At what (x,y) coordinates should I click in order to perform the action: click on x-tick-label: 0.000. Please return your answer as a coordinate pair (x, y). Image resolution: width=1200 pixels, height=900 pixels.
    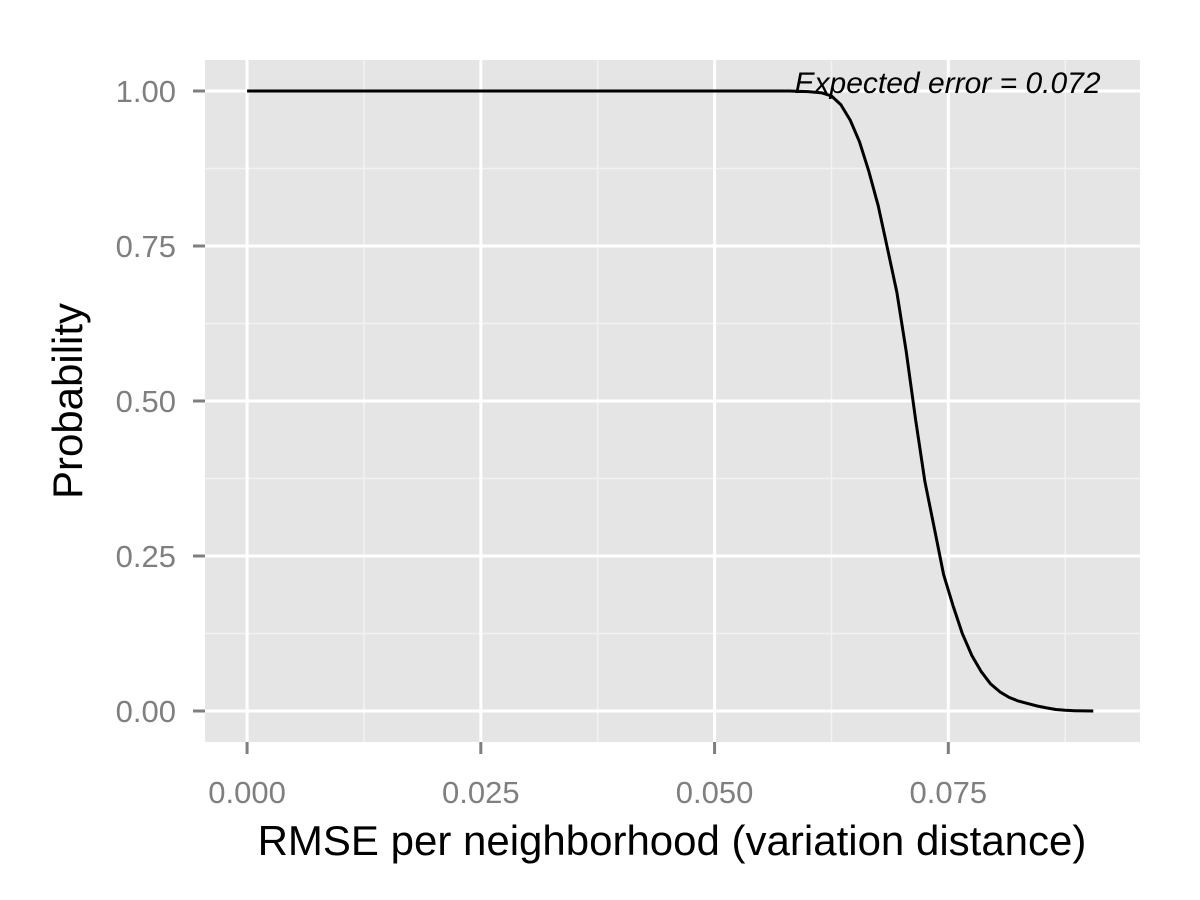
    Looking at the image, I should click on (247, 792).